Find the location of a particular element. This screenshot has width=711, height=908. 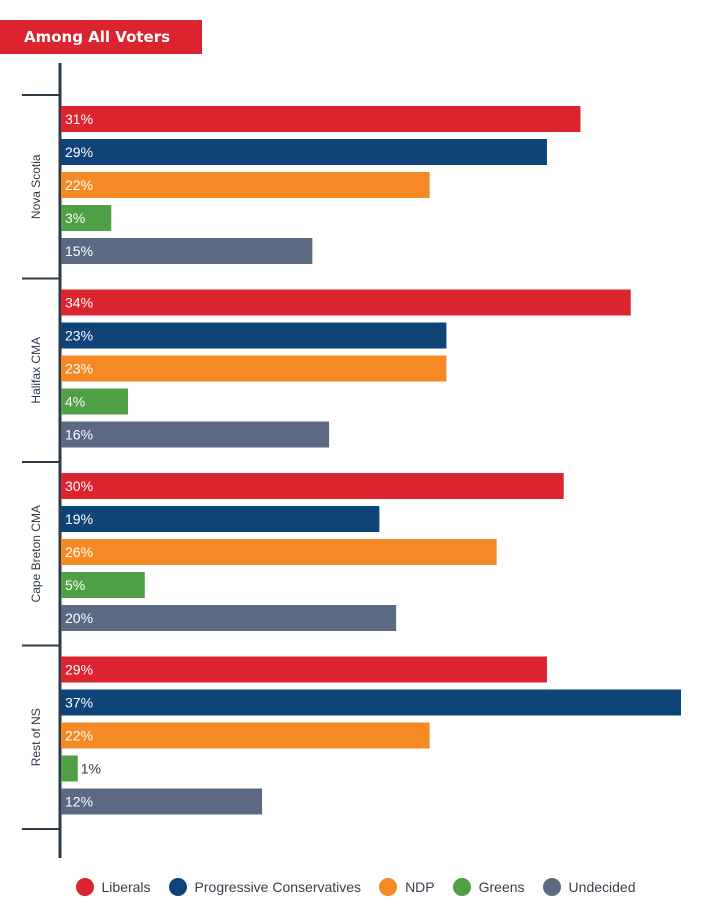

data-label: 37% is located at coordinates (79, 703).